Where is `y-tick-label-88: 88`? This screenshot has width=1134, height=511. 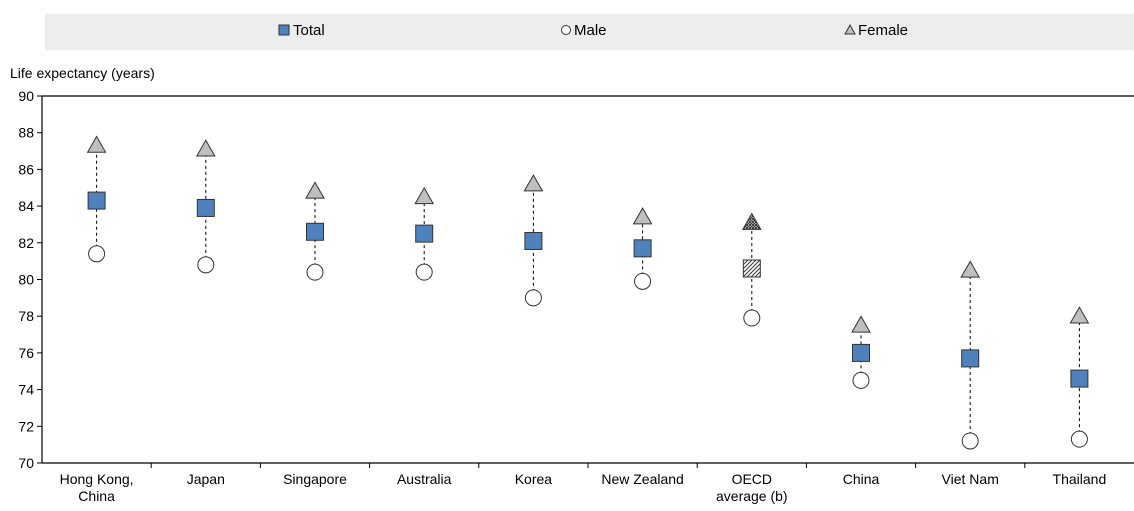
y-tick-label-88: 88 is located at coordinates (26, 133).